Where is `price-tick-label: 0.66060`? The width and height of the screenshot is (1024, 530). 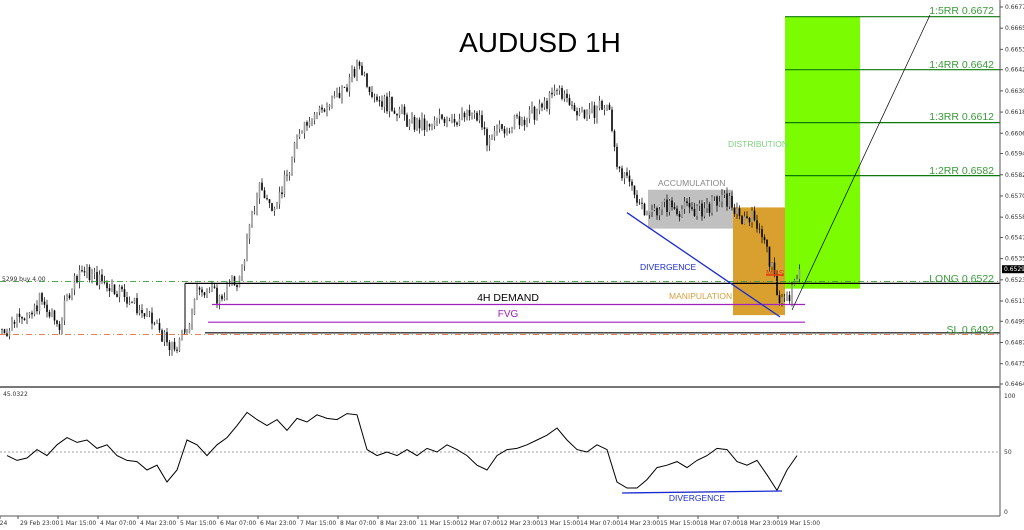
price-tick-label: 0.66060 is located at coordinates (1014, 133).